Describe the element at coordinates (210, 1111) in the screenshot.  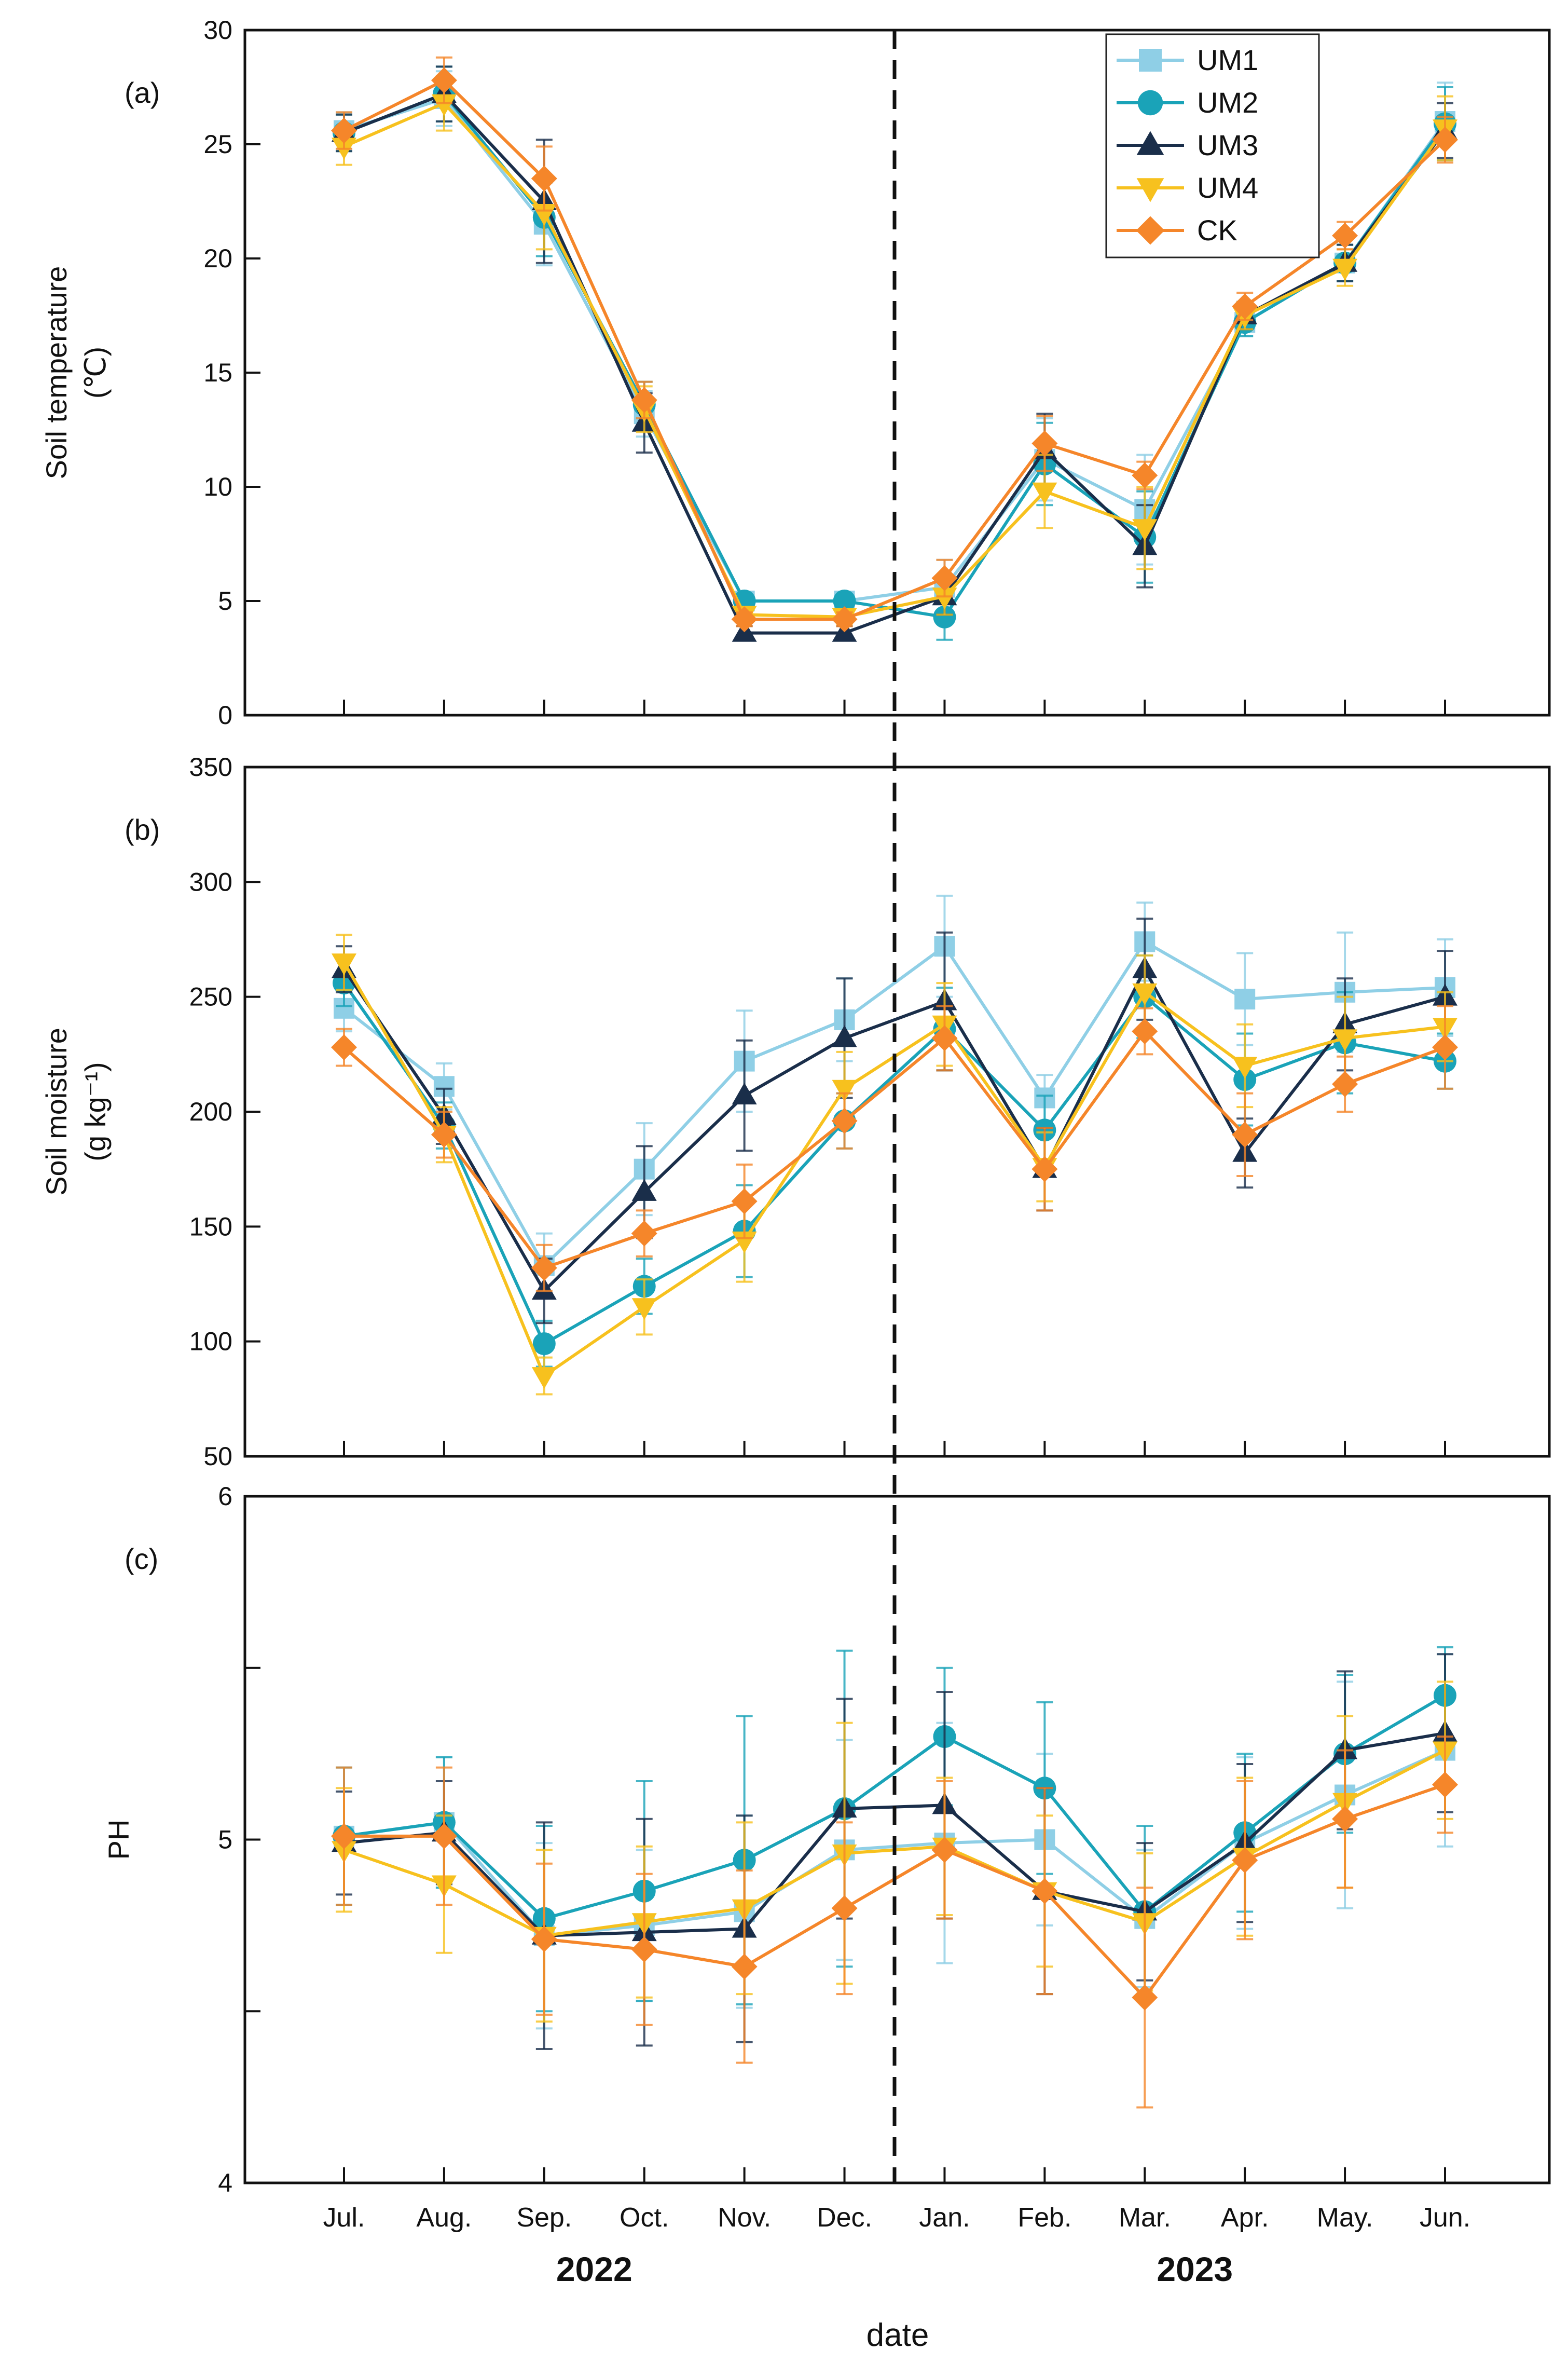
I see `y-tick-label: 200` at that location.